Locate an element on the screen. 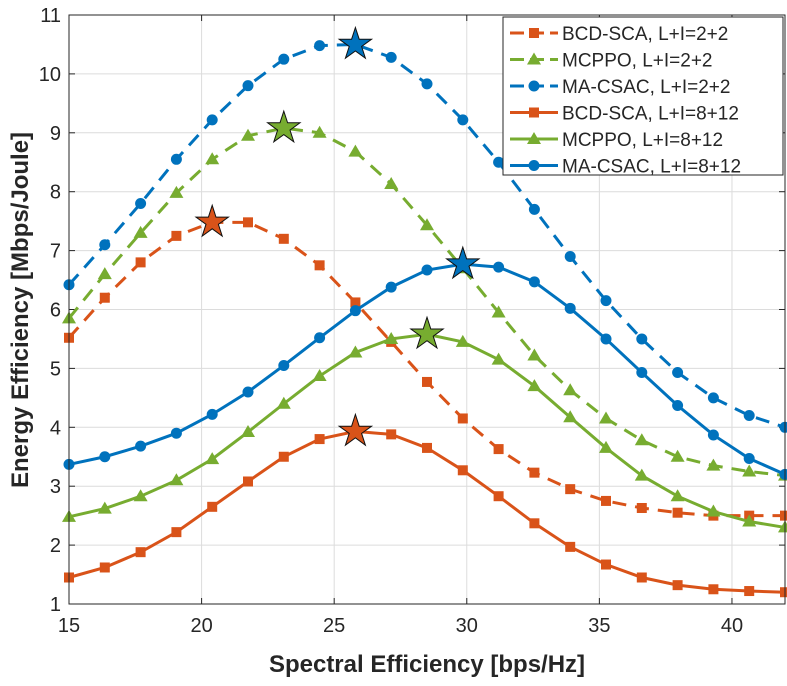 This screenshot has width=787, height=686. y-tick-label: 2 is located at coordinates (55, 546).